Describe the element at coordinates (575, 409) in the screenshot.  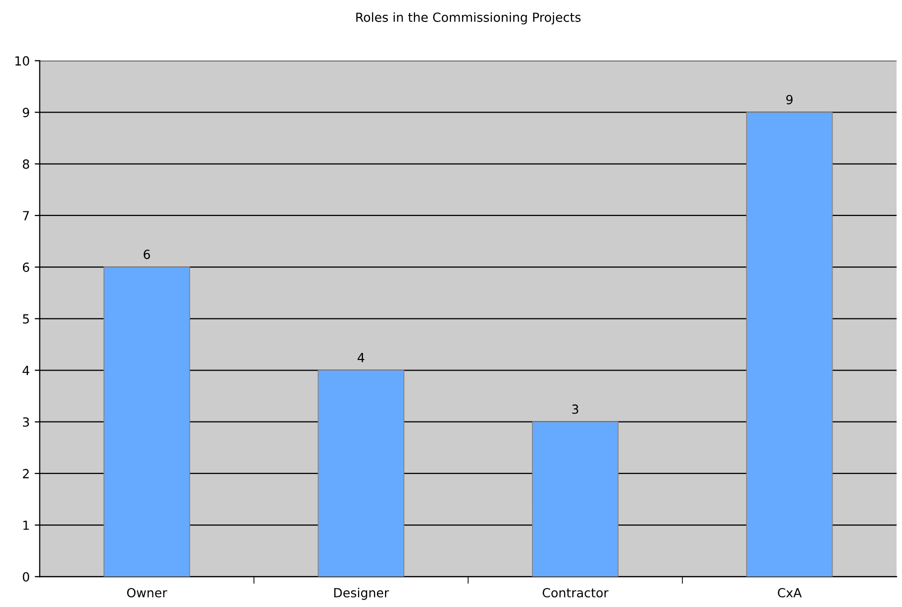
I see `data-label: 3` at that location.